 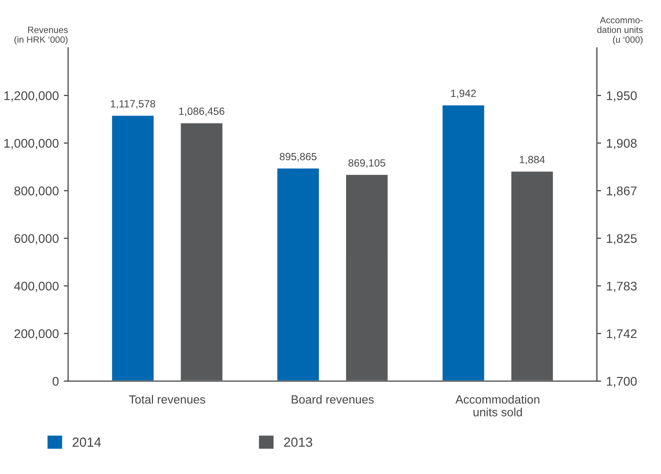 What do you see at coordinates (201, 112) in the screenshot?
I see `data-label: 1,086,456` at bounding box center [201, 112].